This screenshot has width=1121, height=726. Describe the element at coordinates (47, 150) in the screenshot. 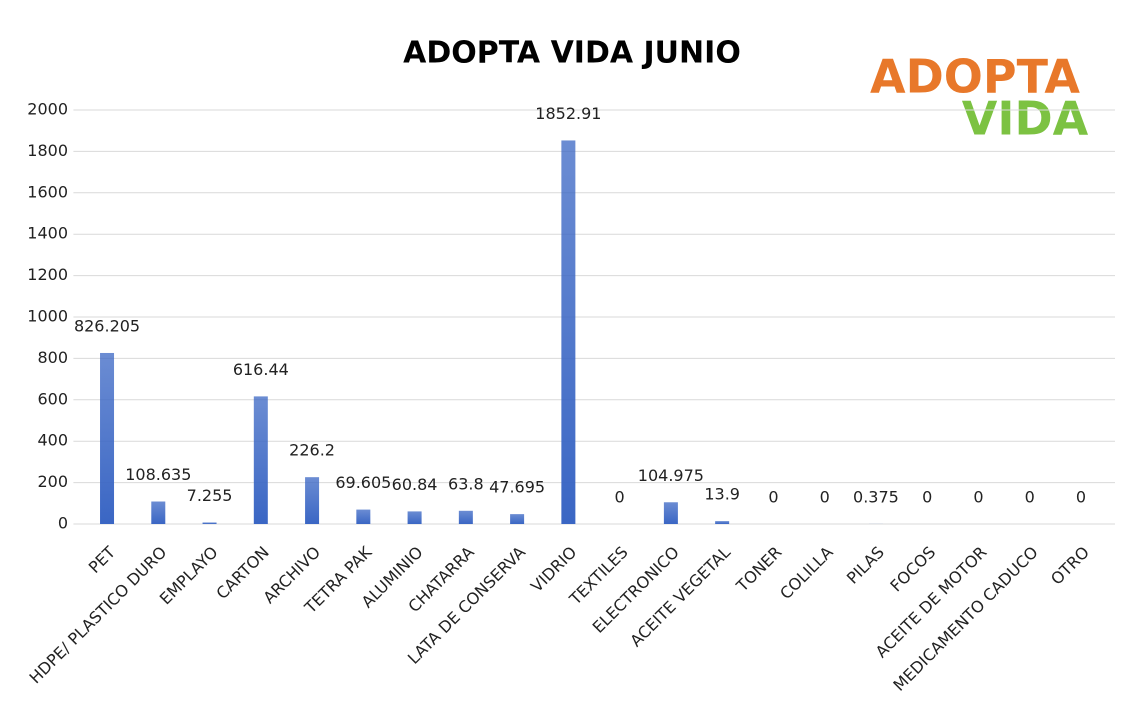

I see `y-tick-label: 1800` at that location.